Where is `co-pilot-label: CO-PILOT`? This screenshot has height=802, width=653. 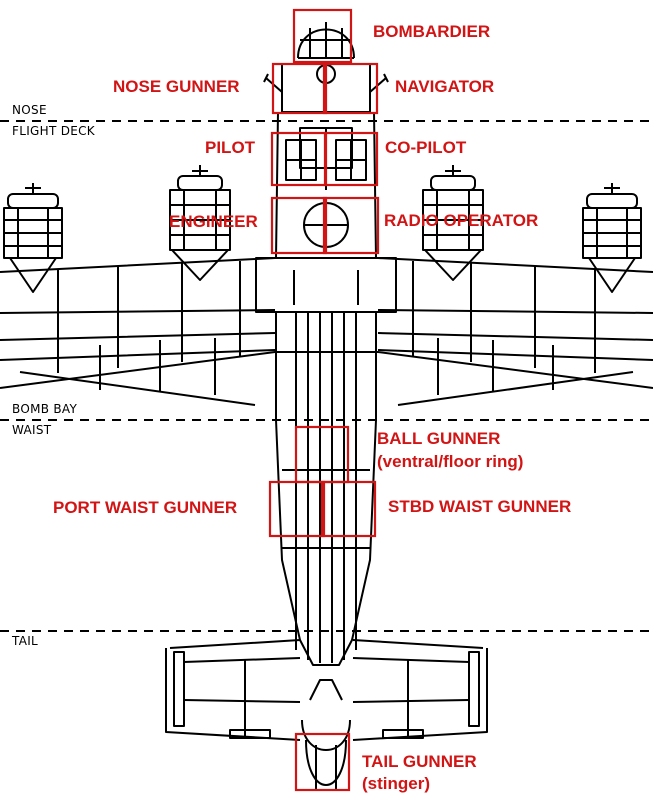 co-pilot-label: CO-PILOT is located at coordinates (426, 147).